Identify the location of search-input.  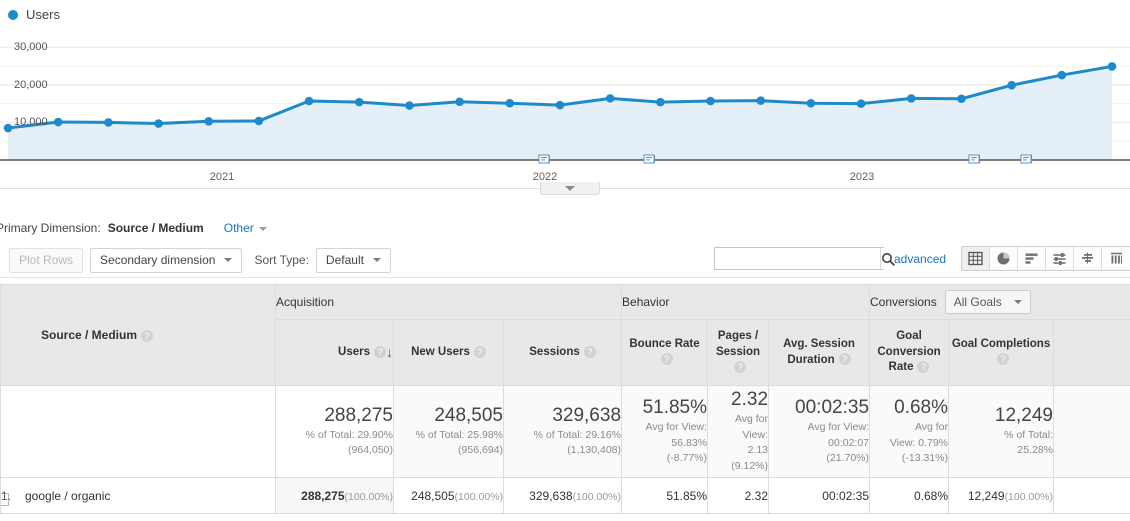
(797, 258).